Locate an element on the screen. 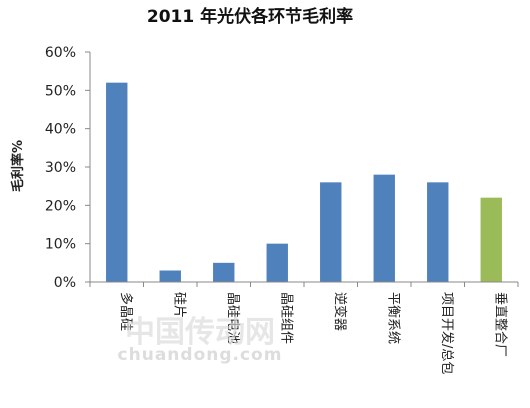  y-tick-label: 20% is located at coordinates (60, 206).